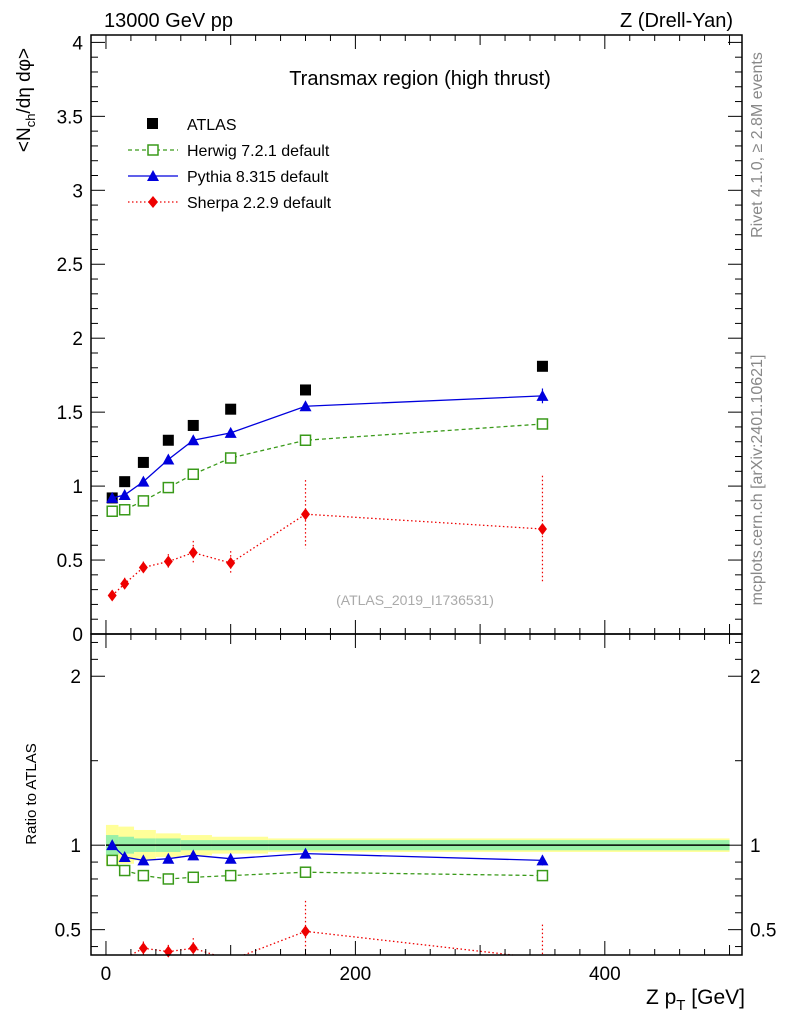 The height and width of the screenshot is (1024, 786). I want to click on header-left-label: 13000 GeV pp, so click(168, 21).